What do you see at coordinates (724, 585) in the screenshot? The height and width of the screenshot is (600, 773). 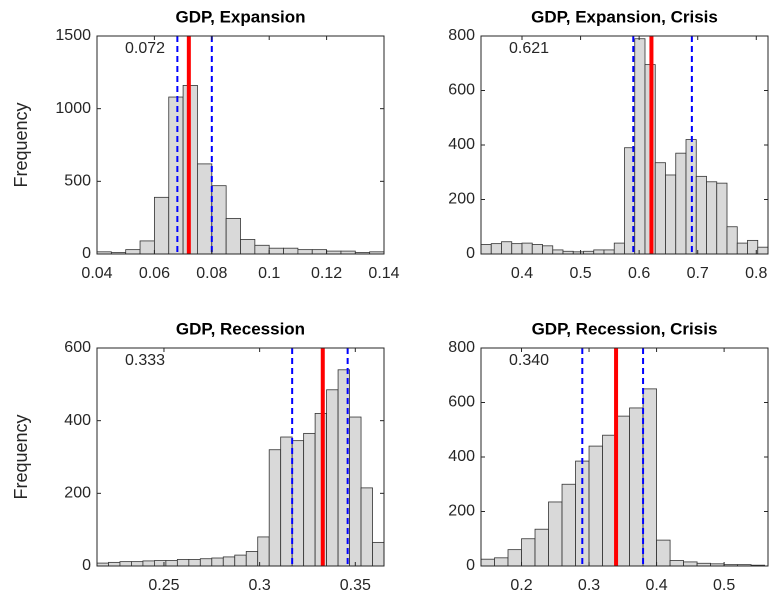 I see `x-tick-label: 0.5` at bounding box center [724, 585].